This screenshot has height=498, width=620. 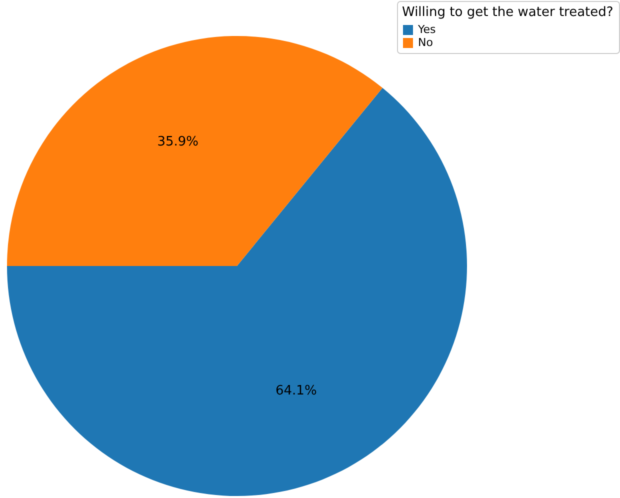 I want to click on legend-label: Yes, so click(x=426, y=29).